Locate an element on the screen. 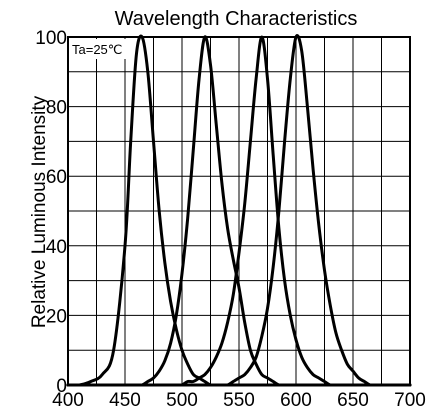 Image resolution: width=429 pixels, height=413 pixels. y-axis-label: Relative Luminous Intensity is located at coordinates (39, 211).